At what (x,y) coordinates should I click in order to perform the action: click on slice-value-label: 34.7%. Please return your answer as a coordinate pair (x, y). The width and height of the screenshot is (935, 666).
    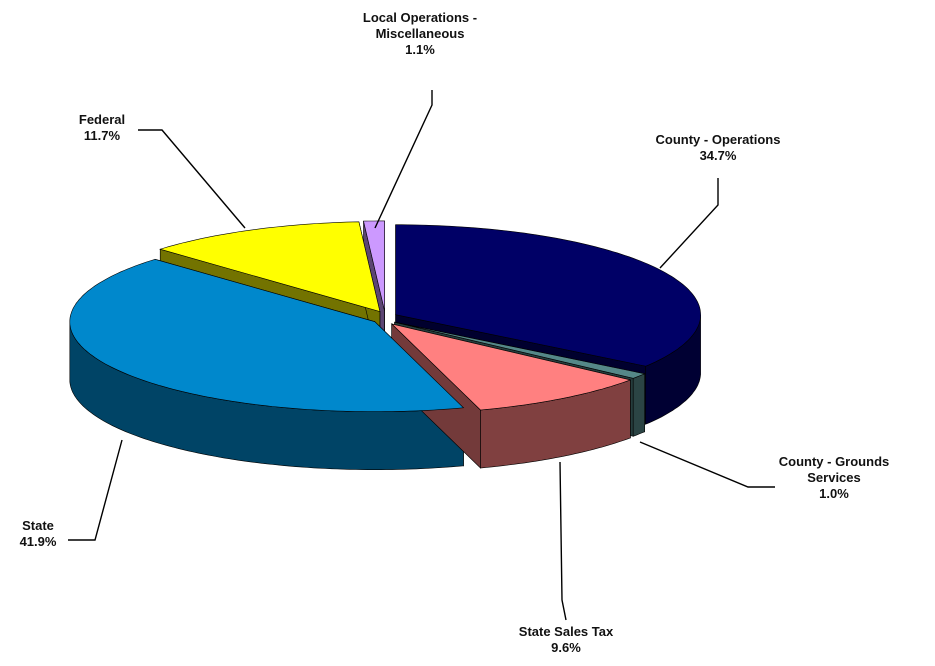
    Looking at the image, I should click on (718, 155).